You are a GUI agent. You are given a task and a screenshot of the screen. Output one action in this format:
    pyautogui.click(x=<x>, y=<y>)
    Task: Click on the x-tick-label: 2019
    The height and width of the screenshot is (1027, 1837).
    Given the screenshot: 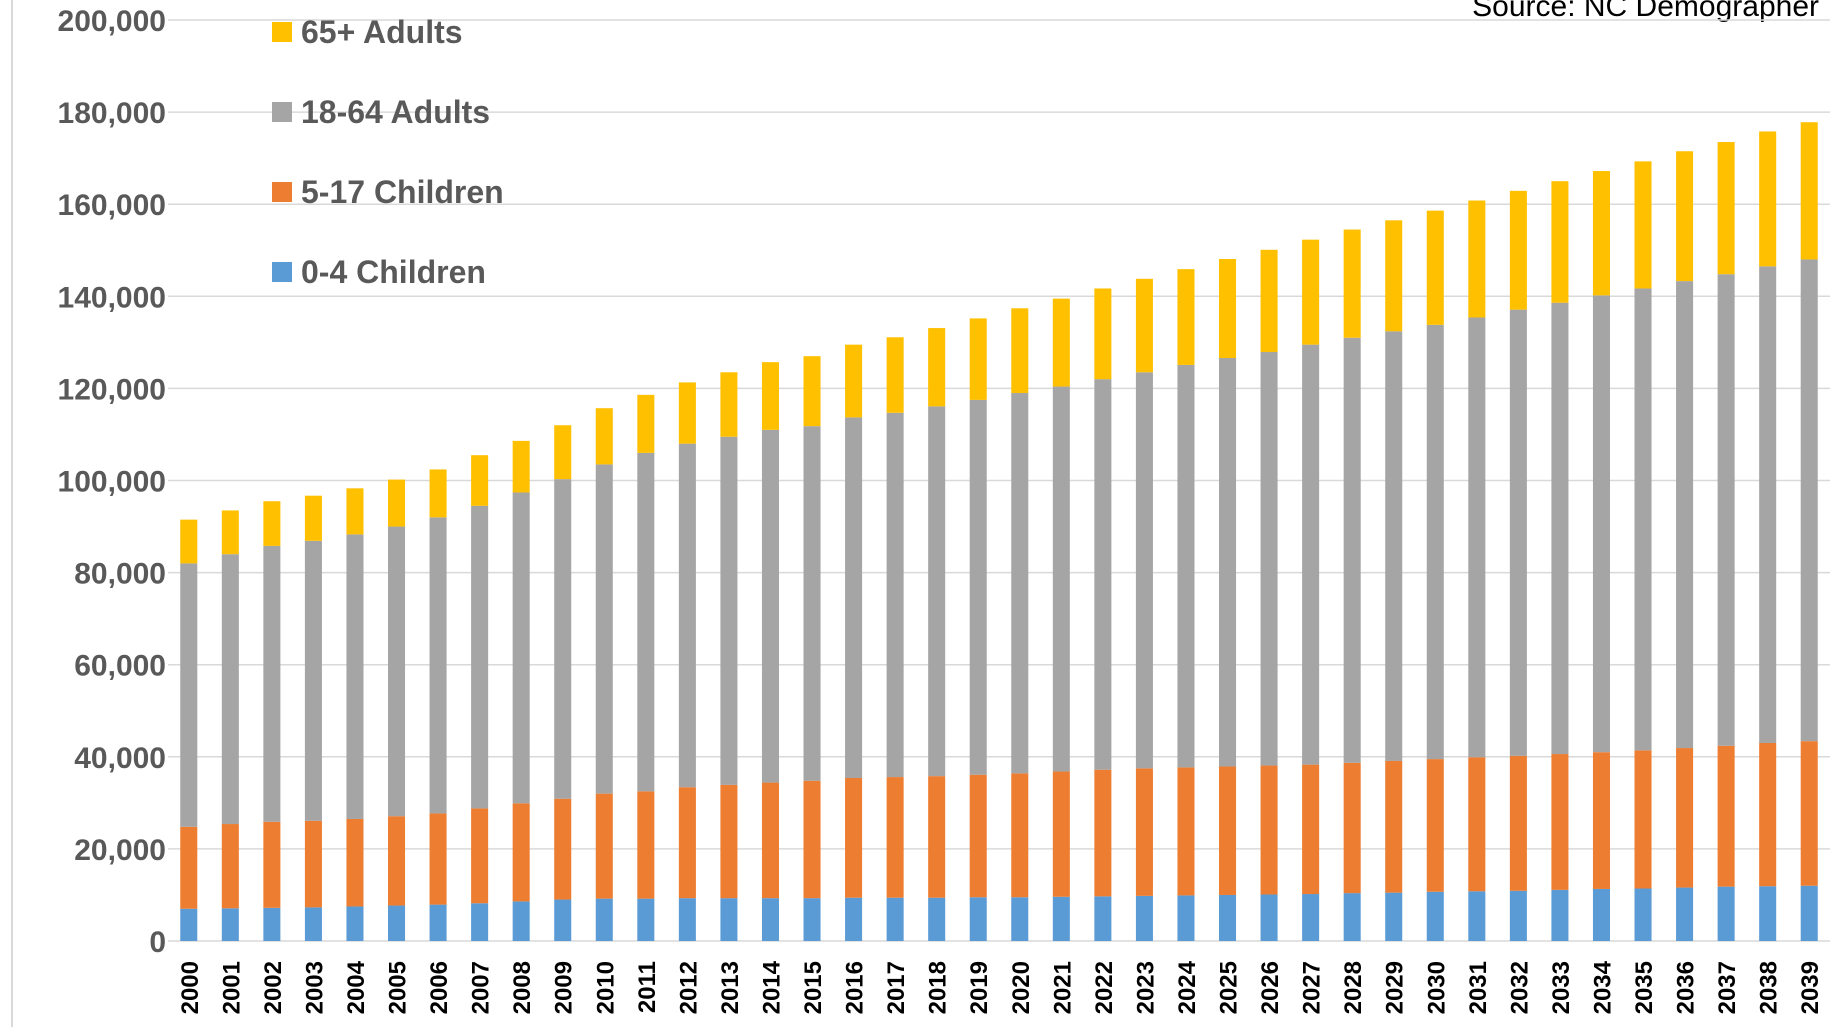 What is the action you would take?
    pyautogui.click(x=979, y=987)
    